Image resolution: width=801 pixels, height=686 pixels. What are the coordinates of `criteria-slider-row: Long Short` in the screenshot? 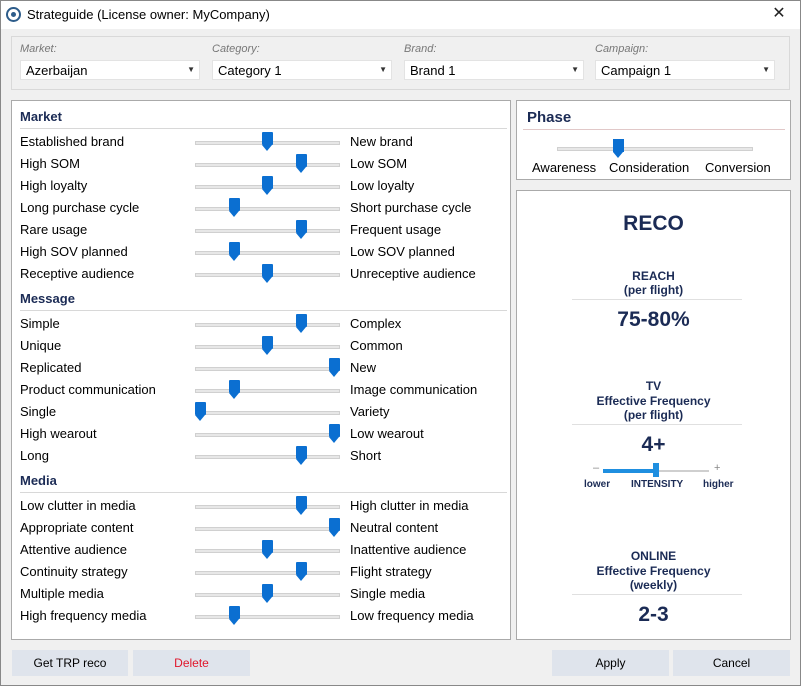 It's located at (265, 456).